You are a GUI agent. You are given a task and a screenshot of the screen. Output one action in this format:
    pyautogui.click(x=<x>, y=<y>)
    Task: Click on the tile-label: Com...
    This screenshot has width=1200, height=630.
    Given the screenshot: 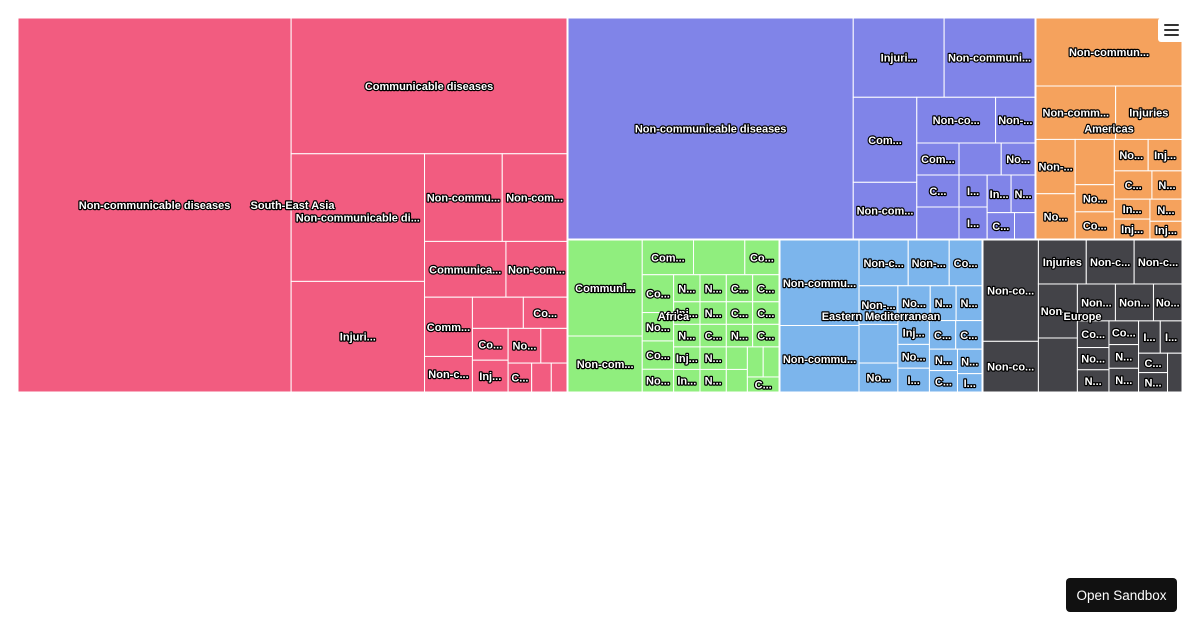 What is the action you would take?
    pyautogui.click(x=668, y=258)
    